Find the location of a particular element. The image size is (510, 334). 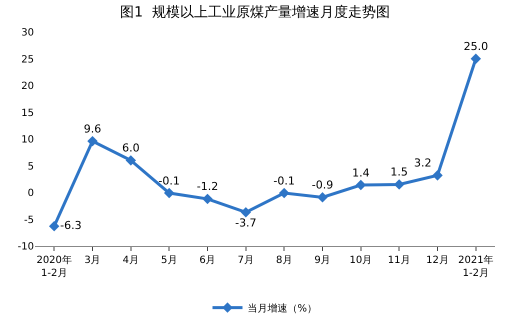

y-tick-label: 30 is located at coordinates (27, 33).